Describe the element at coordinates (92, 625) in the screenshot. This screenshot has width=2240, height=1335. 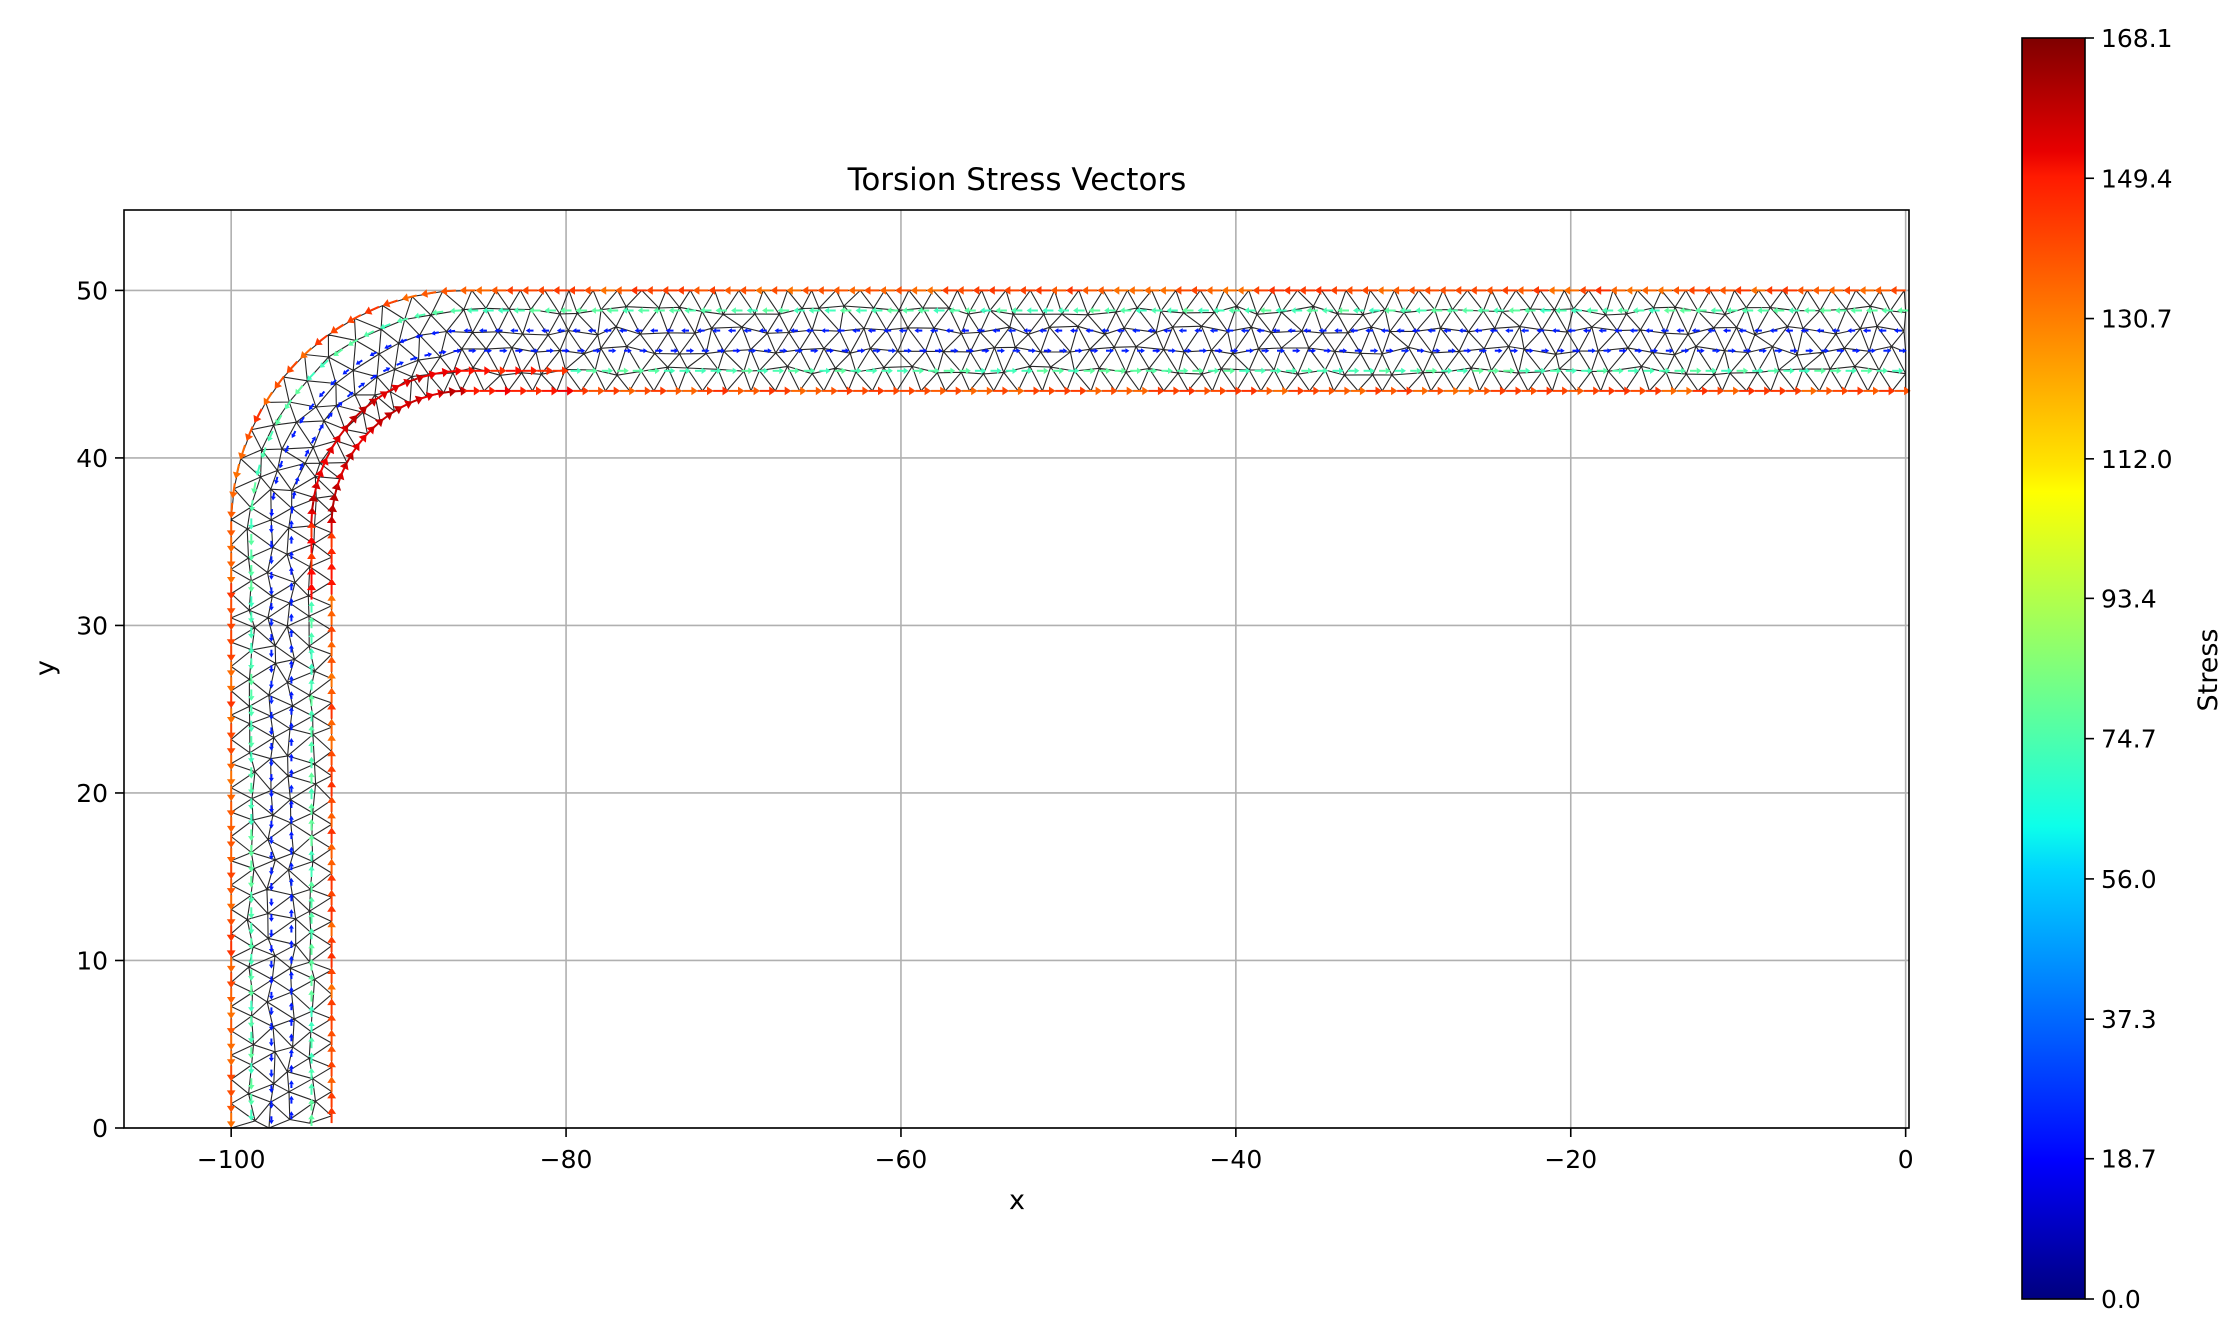
I see `y-tick-label: 30` at that location.